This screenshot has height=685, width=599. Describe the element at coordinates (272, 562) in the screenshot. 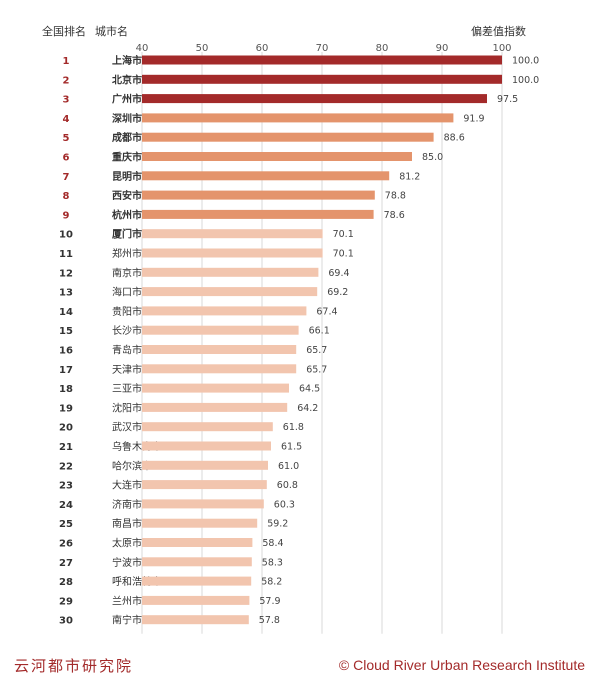

I see `value-label: 58.3` at that location.